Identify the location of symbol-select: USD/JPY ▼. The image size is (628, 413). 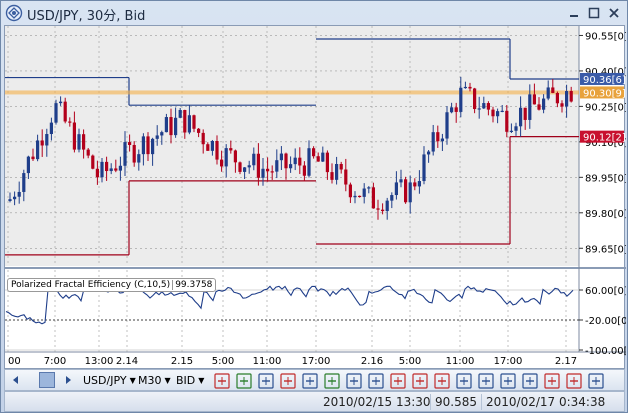
(109, 380).